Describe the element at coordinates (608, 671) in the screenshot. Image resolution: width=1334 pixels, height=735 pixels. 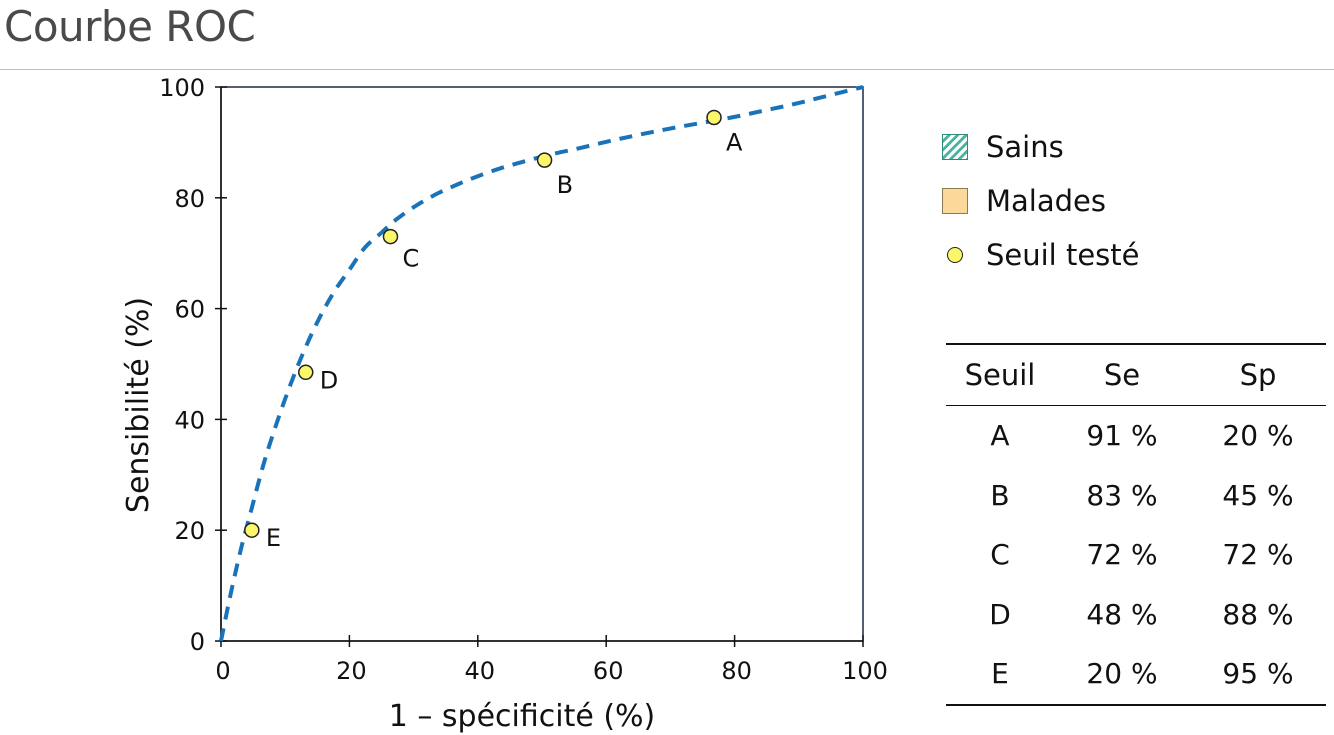
I see `x-tick-label: 60` at that location.